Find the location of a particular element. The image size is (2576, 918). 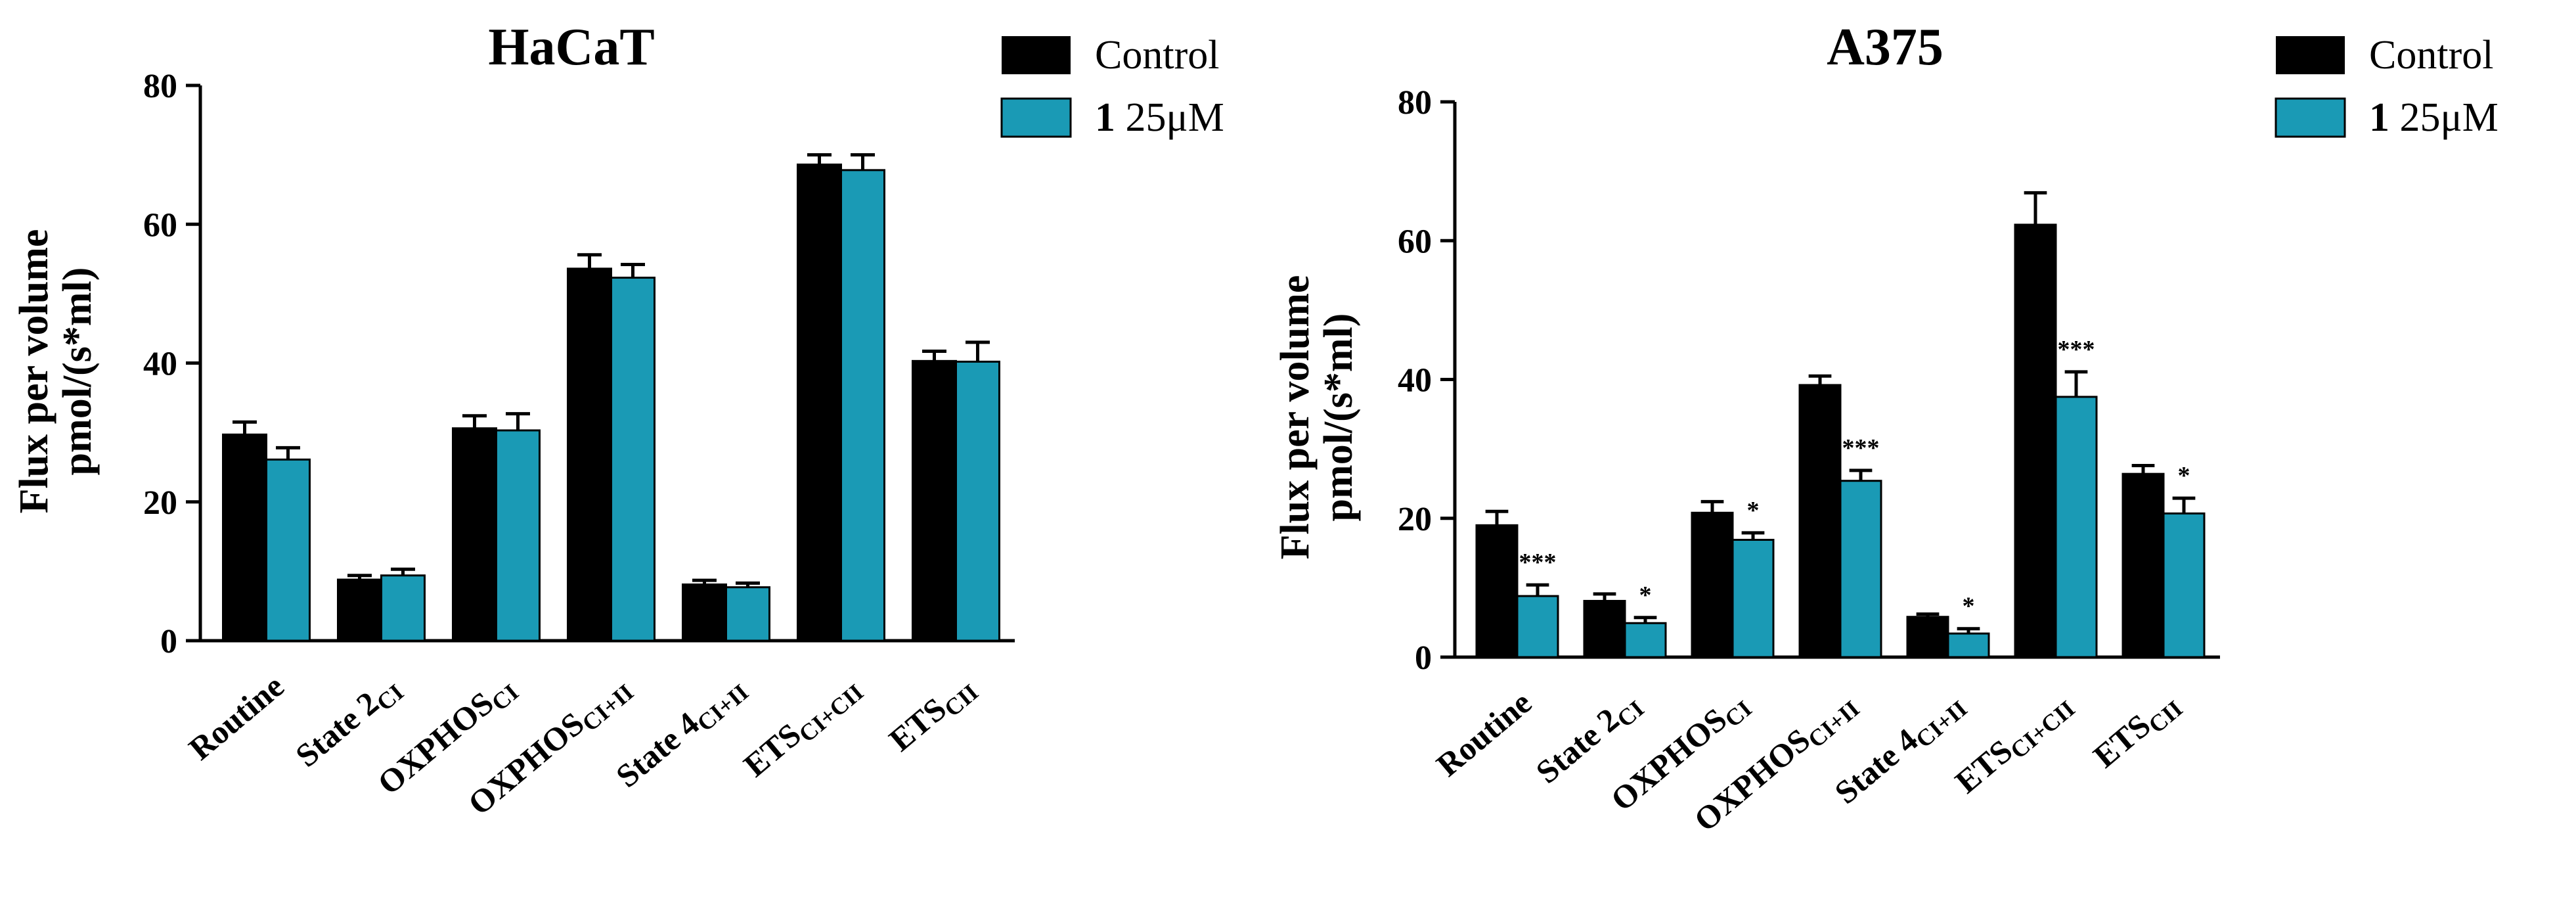

x-tick-label: State 4CI+II is located at coordinates (681, 733).